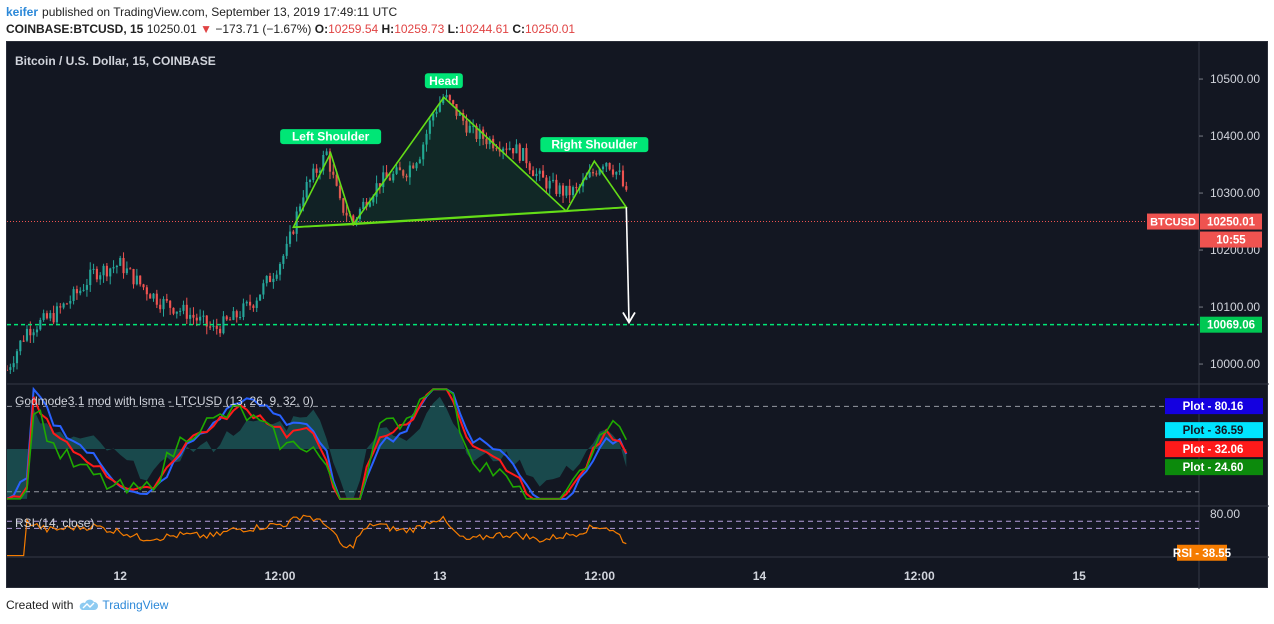  I want to click on head-label: Head, so click(443, 81).